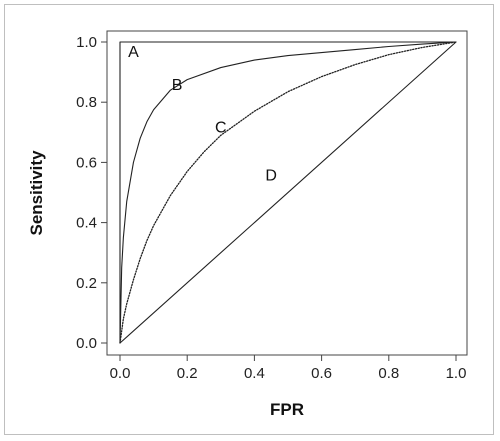 The image size is (500, 441). What do you see at coordinates (287, 409) in the screenshot?
I see `x-axis-title: FPR` at bounding box center [287, 409].